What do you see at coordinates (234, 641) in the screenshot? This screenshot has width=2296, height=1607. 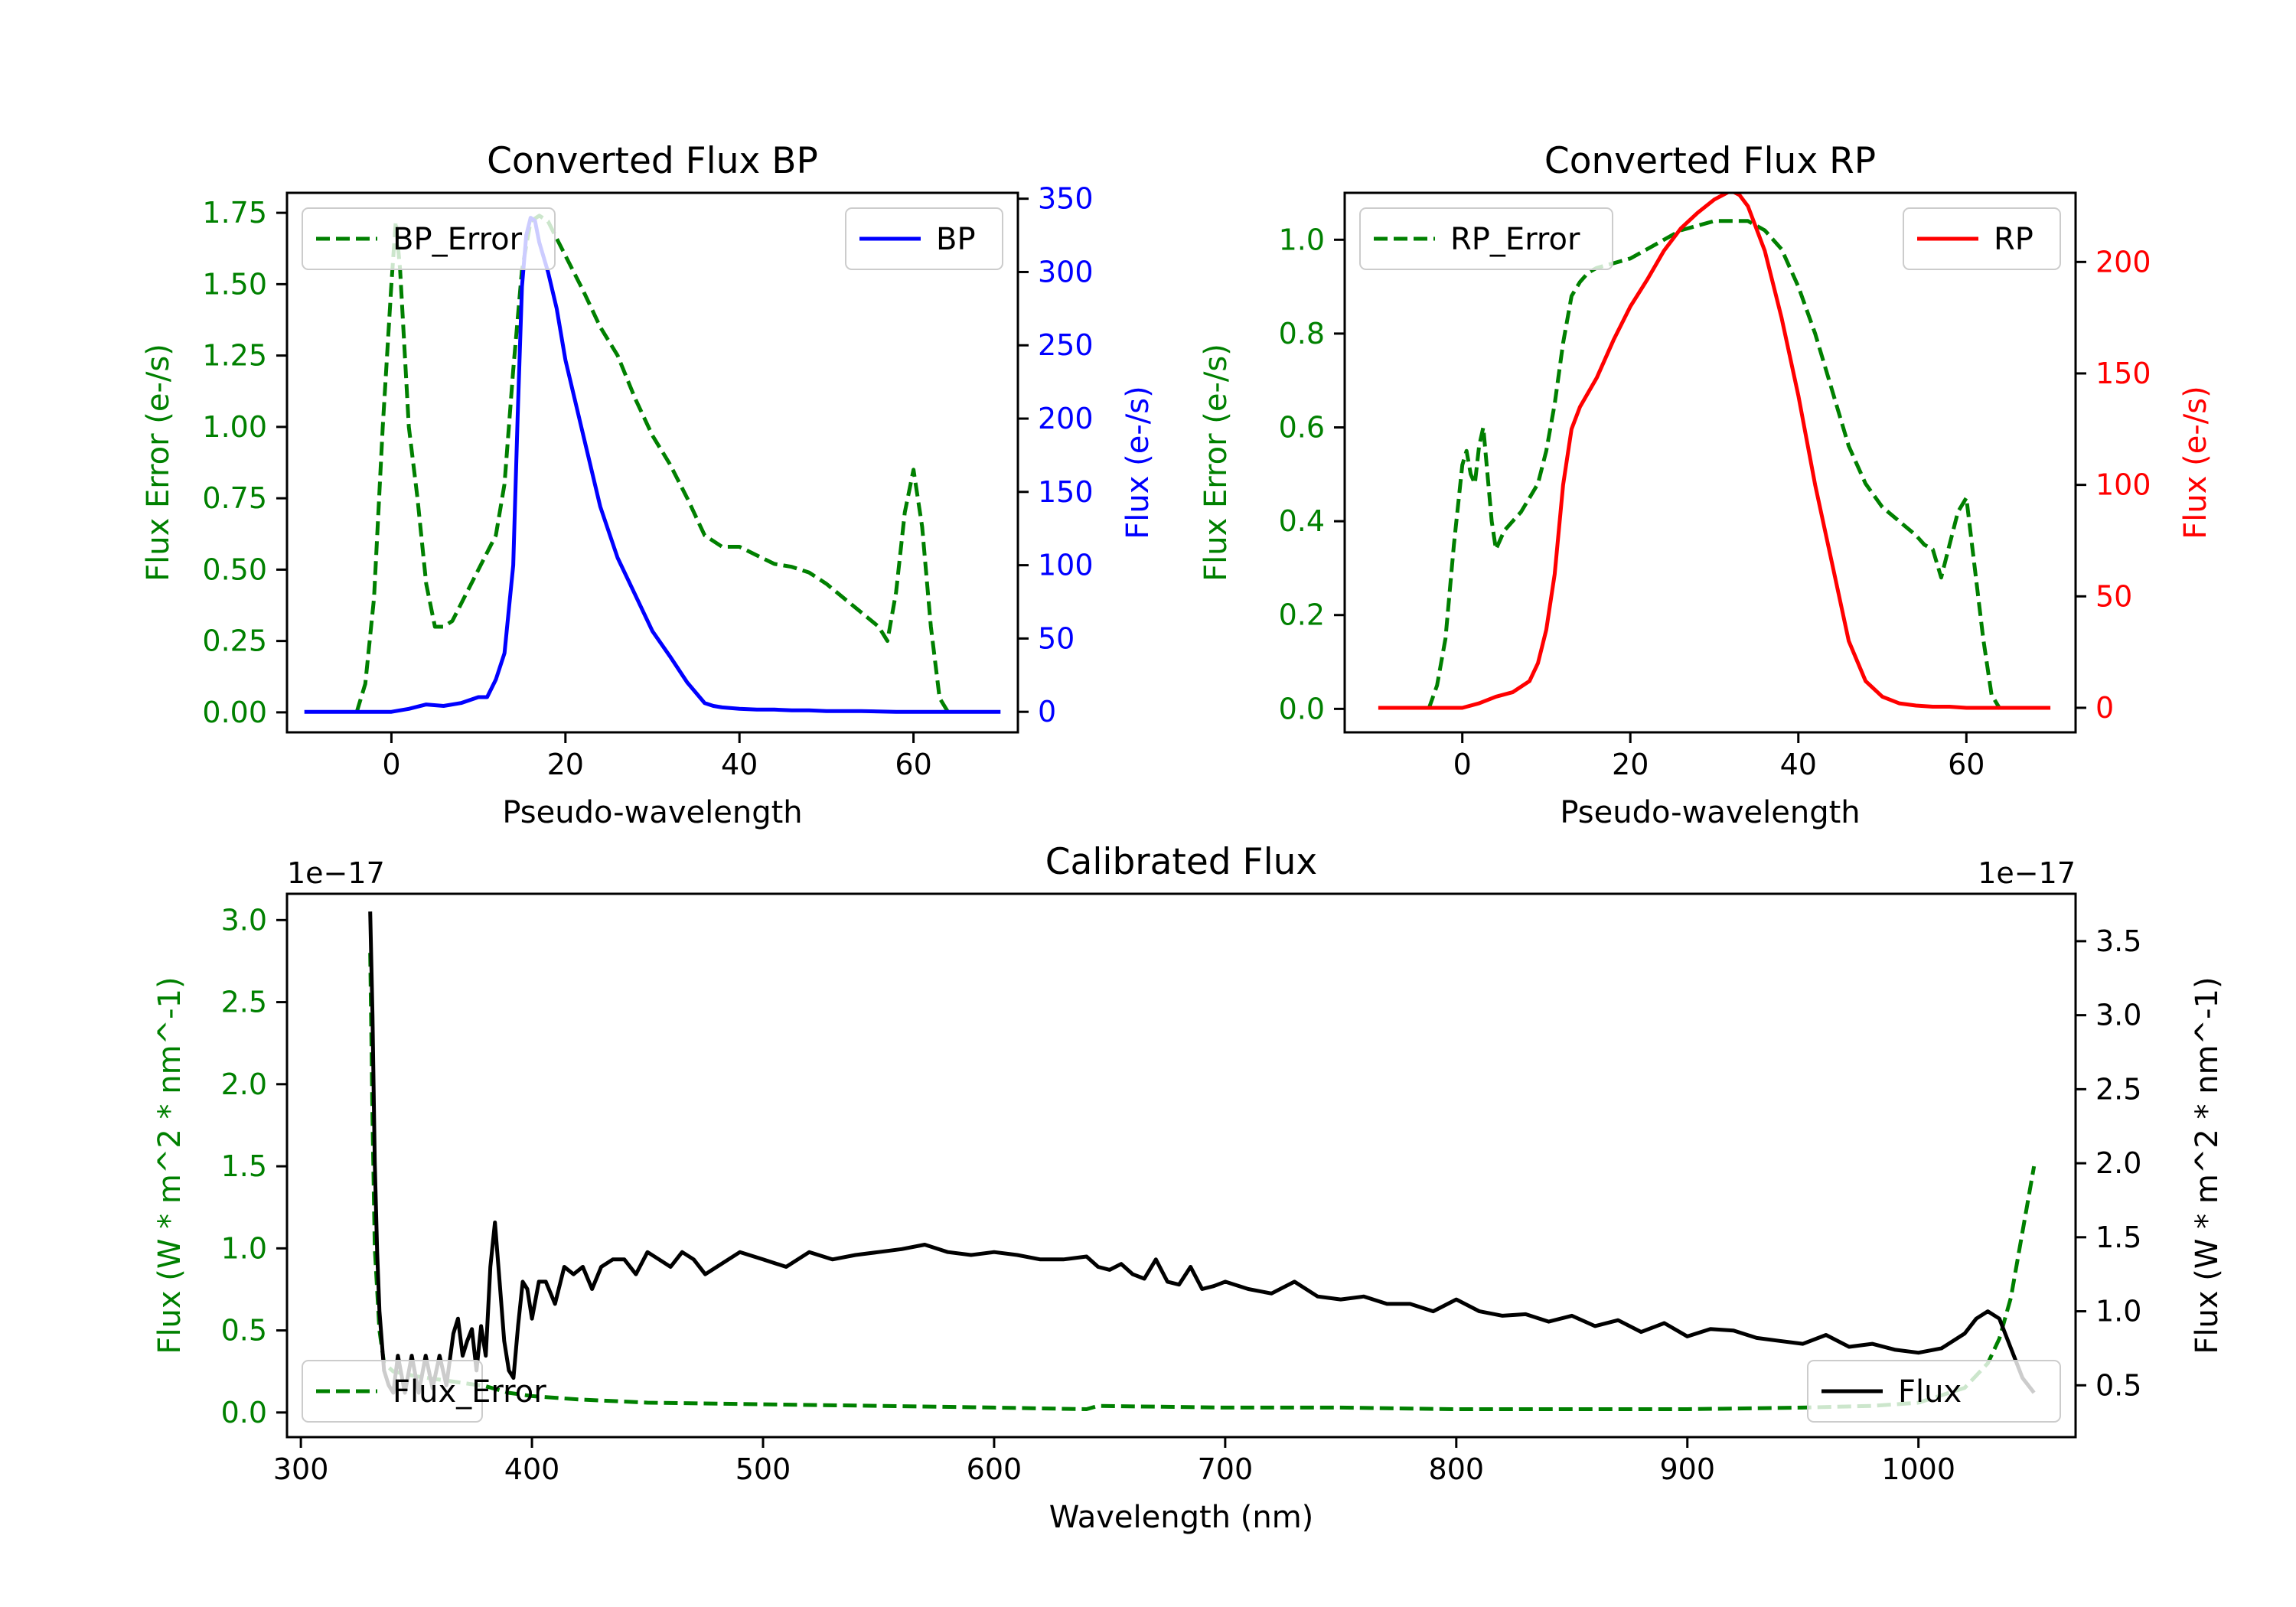 I see `y-left-tick-label: 0.25` at bounding box center [234, 641].